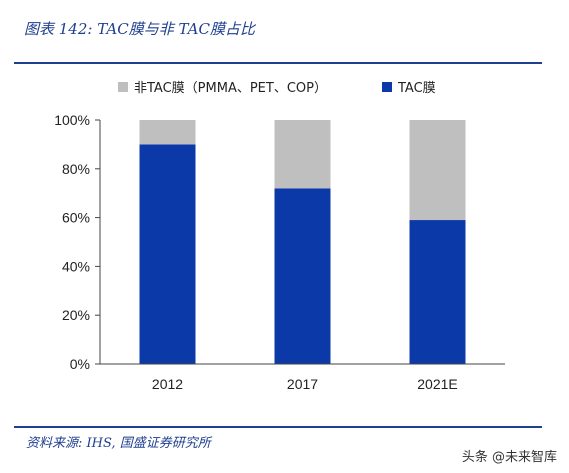  I want to click on y-tick-label: 80%, so click(76, 169).